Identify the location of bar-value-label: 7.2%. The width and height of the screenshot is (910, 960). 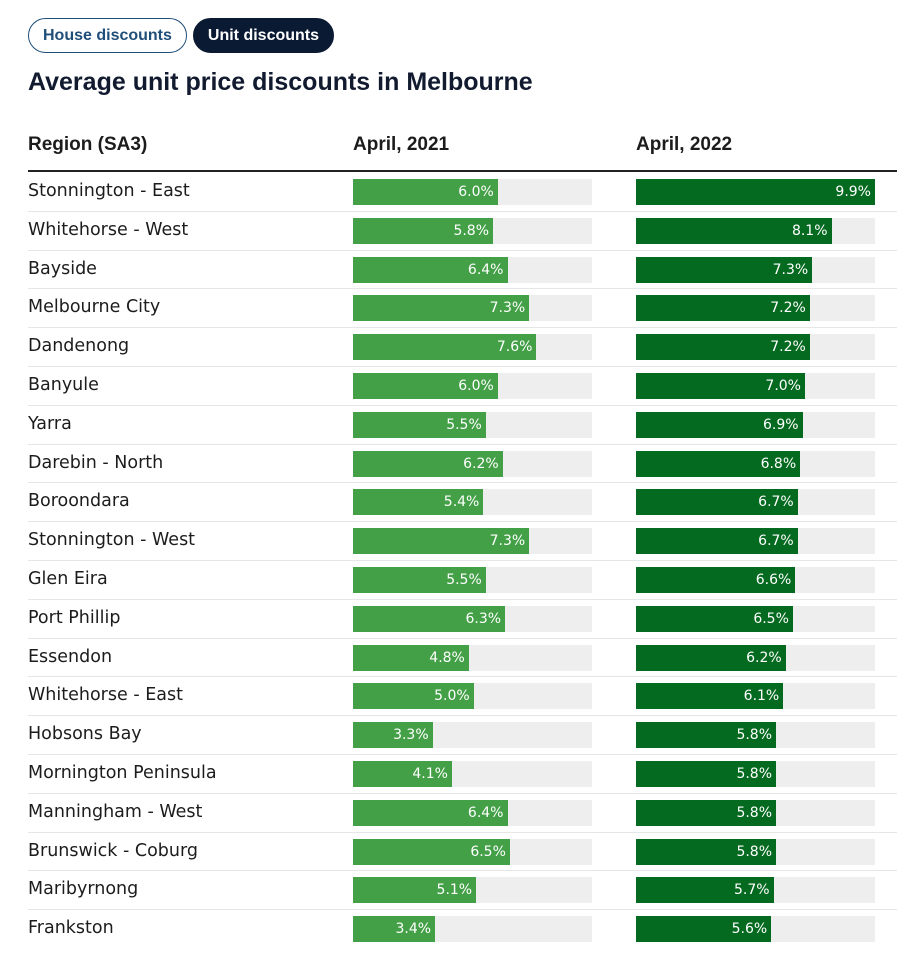
(788, 347).